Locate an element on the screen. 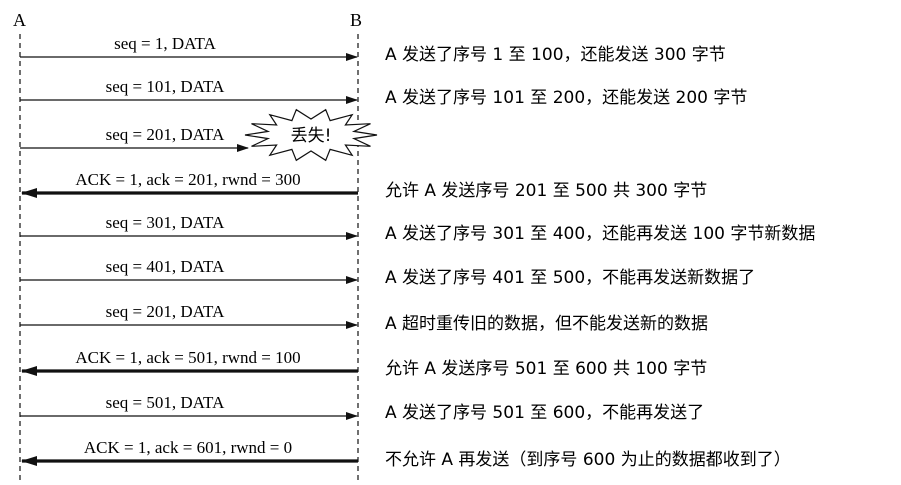 The image size is (901, 485). message-label: seq = 301, DATA is located at coordinates (165, 222).